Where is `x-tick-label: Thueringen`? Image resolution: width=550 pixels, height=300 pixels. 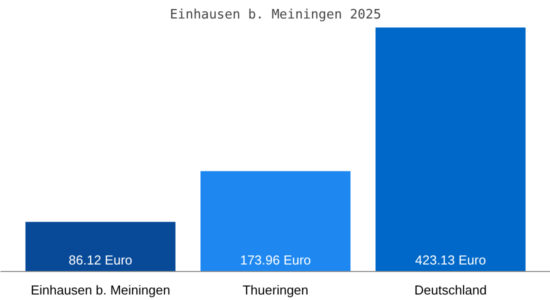
x-tick-label: Thueringen is located at coordinates (275, 290).